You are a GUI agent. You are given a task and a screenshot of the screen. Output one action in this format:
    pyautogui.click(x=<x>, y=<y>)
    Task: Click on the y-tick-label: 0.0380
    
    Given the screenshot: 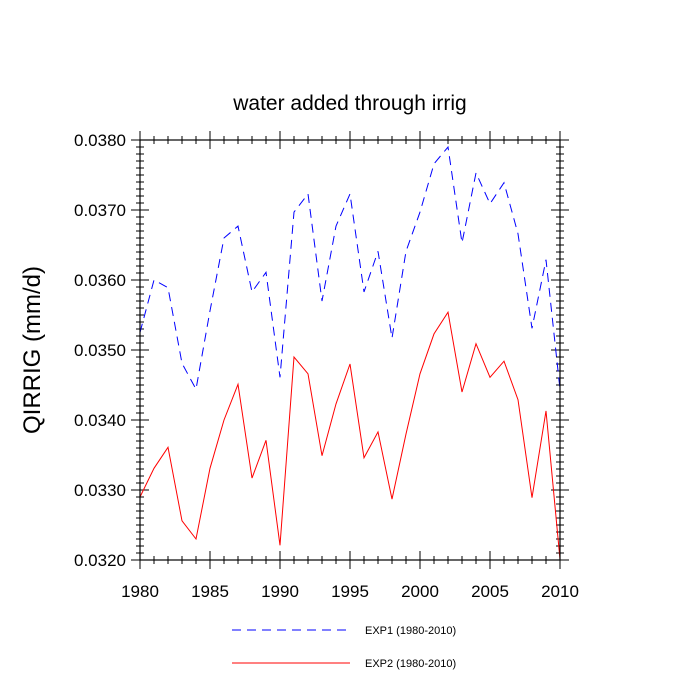 What is the action you would take?
    pyautogui.click(x=100, y=140)
    